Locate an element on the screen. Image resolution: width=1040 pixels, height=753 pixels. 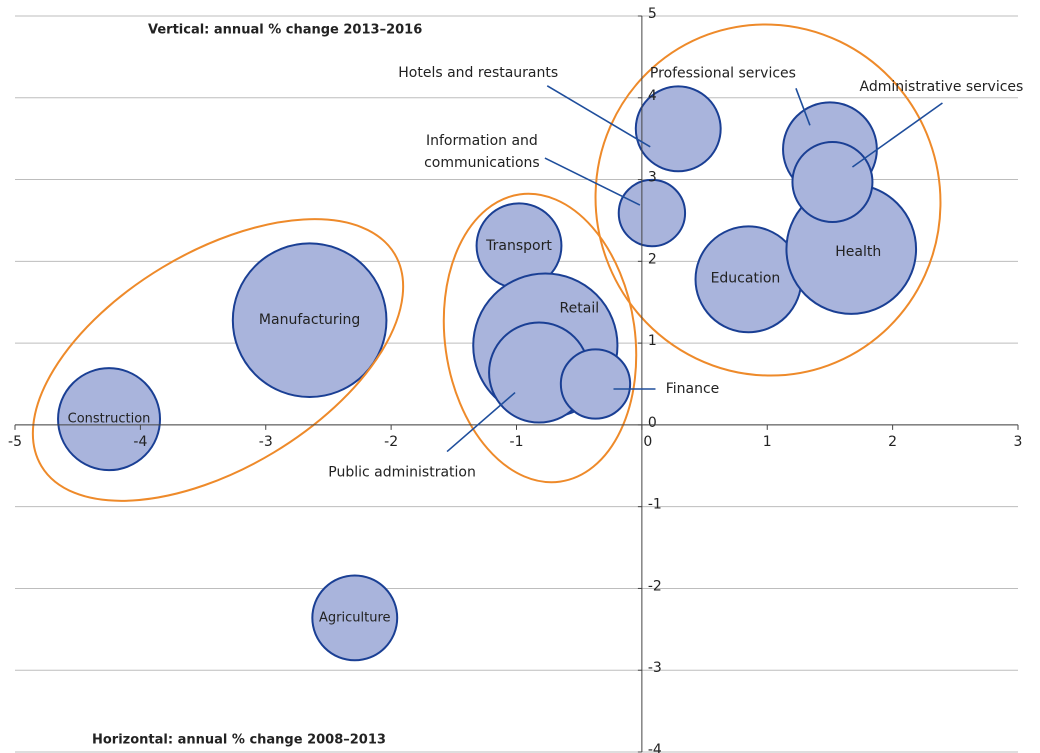
point-label: Transport is located at coordinates (518, 246).